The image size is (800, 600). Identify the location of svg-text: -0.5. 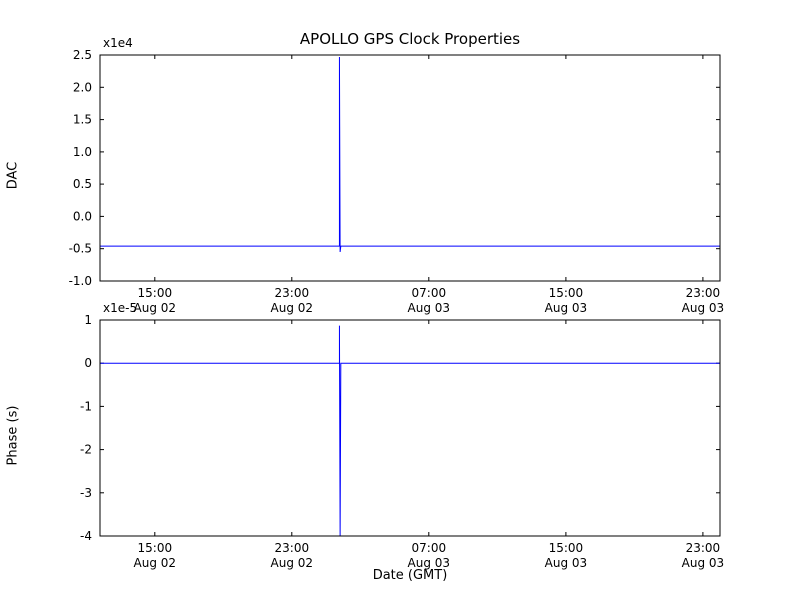
(80, 249).